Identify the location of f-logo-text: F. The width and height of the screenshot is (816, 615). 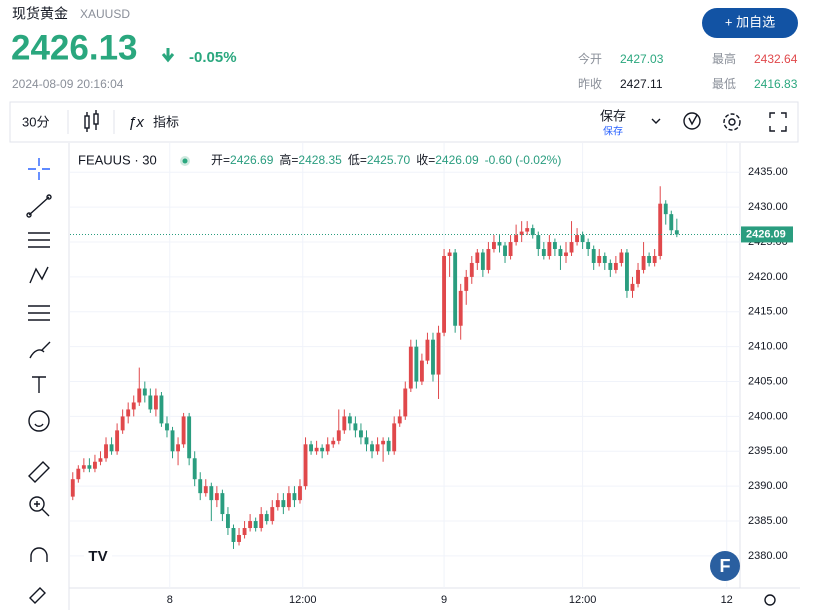
(725, 566).